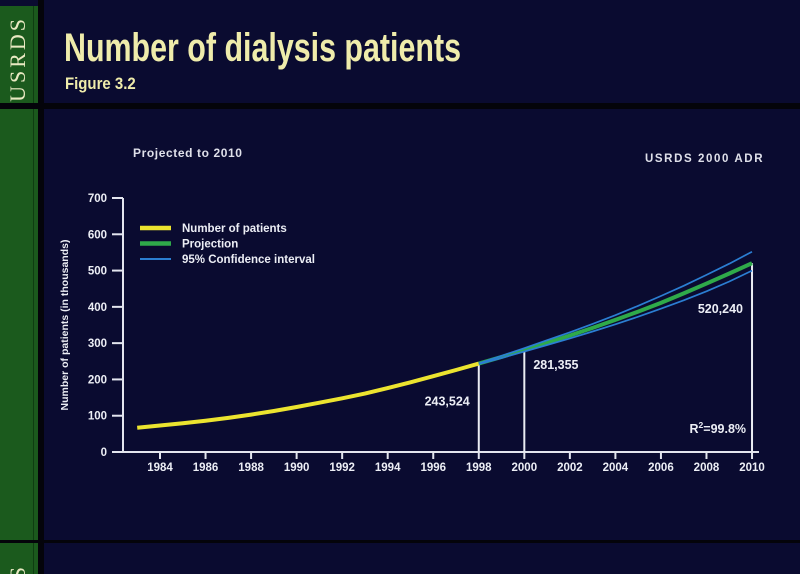 Image resolution: width=800 pixels, height=574 pixels. What do you see at coordinates (707, 468) in the screenshot?
I see `x-tick-label: 2008` at bounding box center [707, 468].